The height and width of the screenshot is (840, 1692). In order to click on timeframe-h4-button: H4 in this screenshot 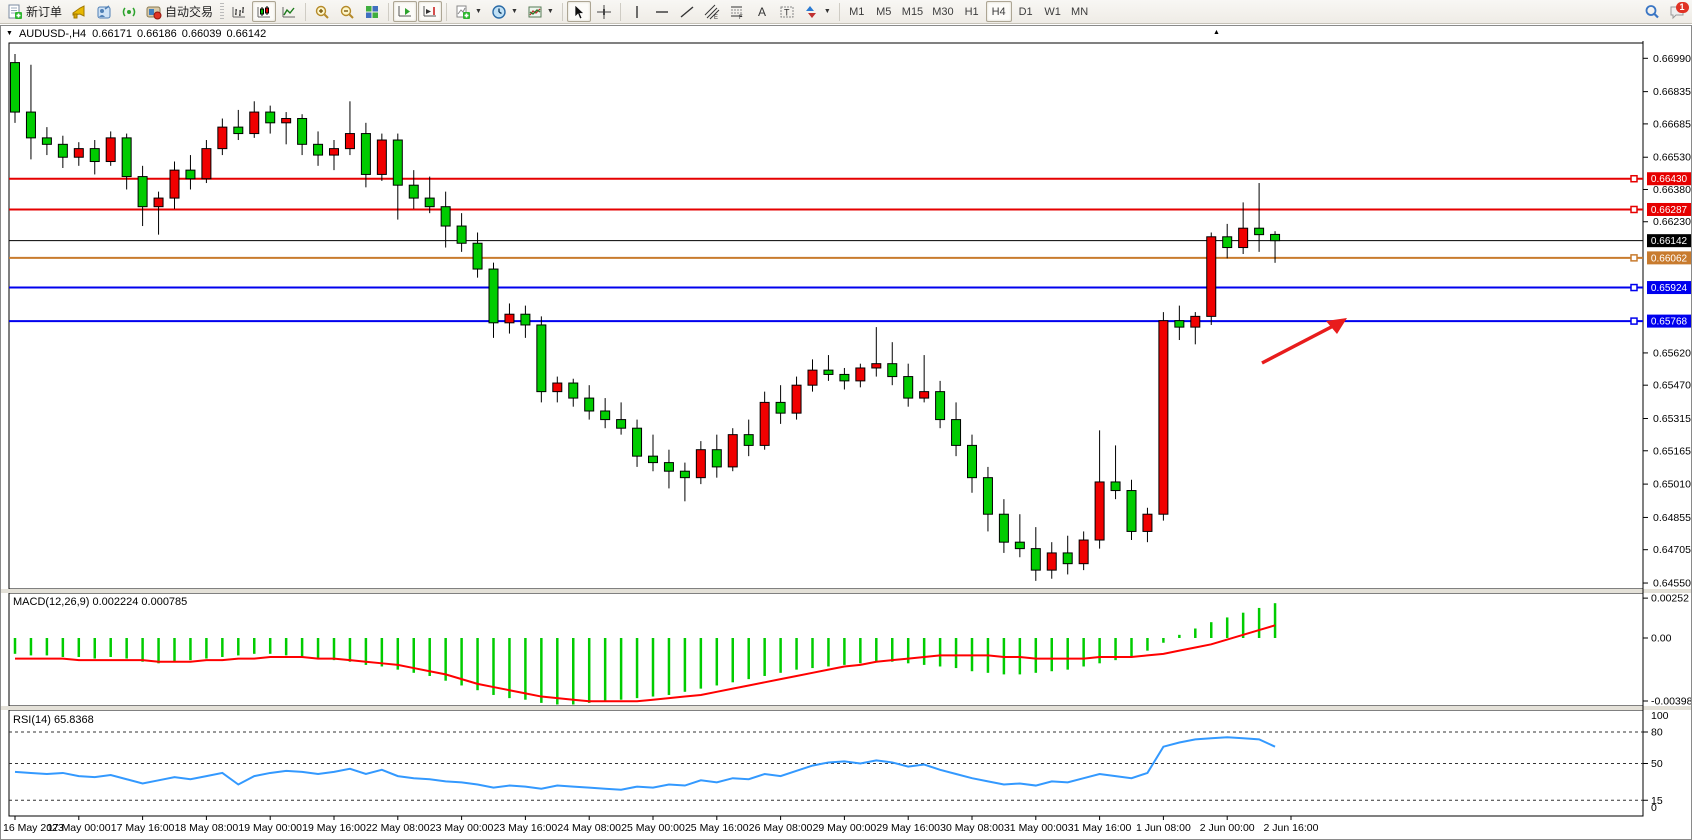, I will do `click(998, 11)`.